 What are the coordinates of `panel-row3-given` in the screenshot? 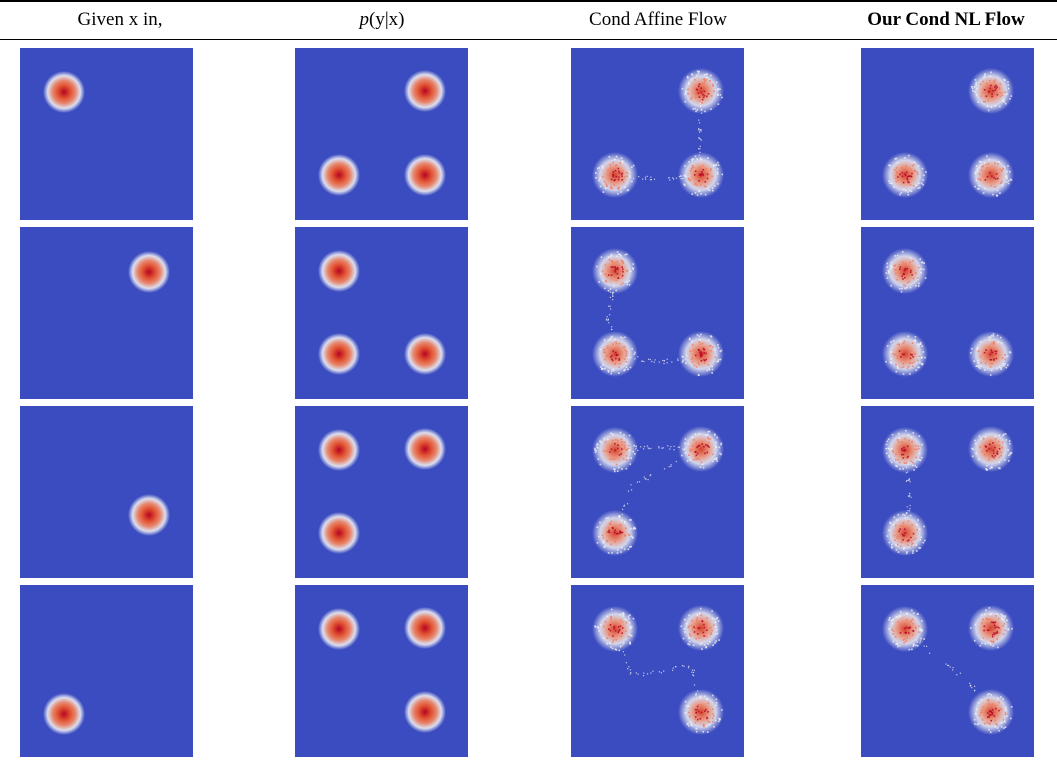 It's located at (106, 492).